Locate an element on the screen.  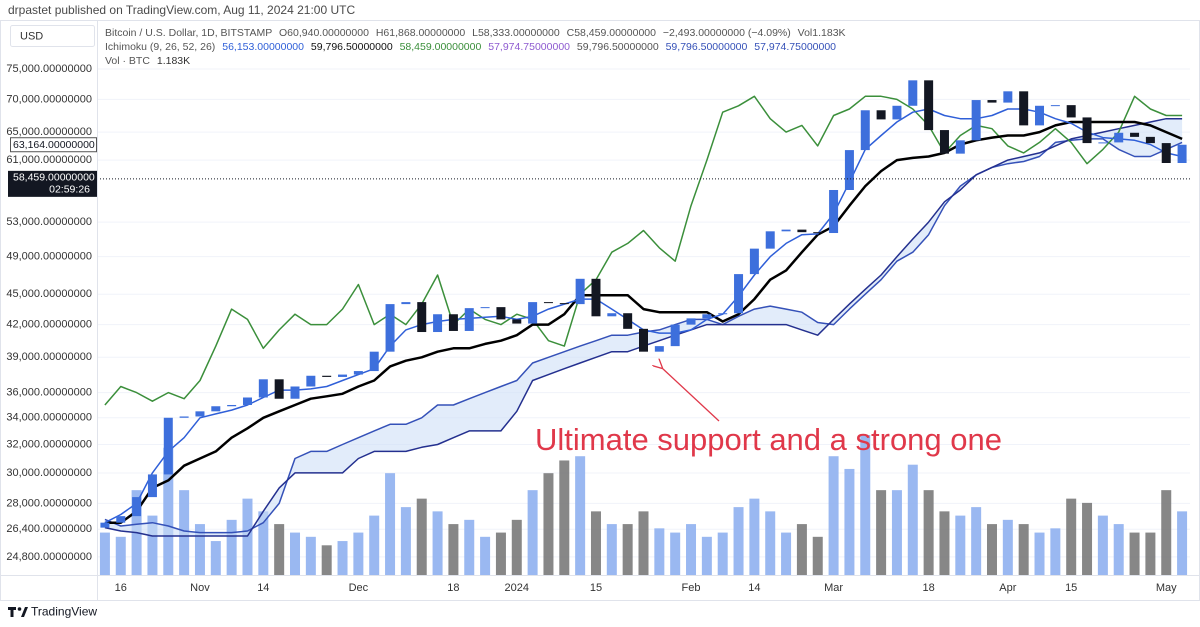
currency: USD is located at coordinates (31, 36).